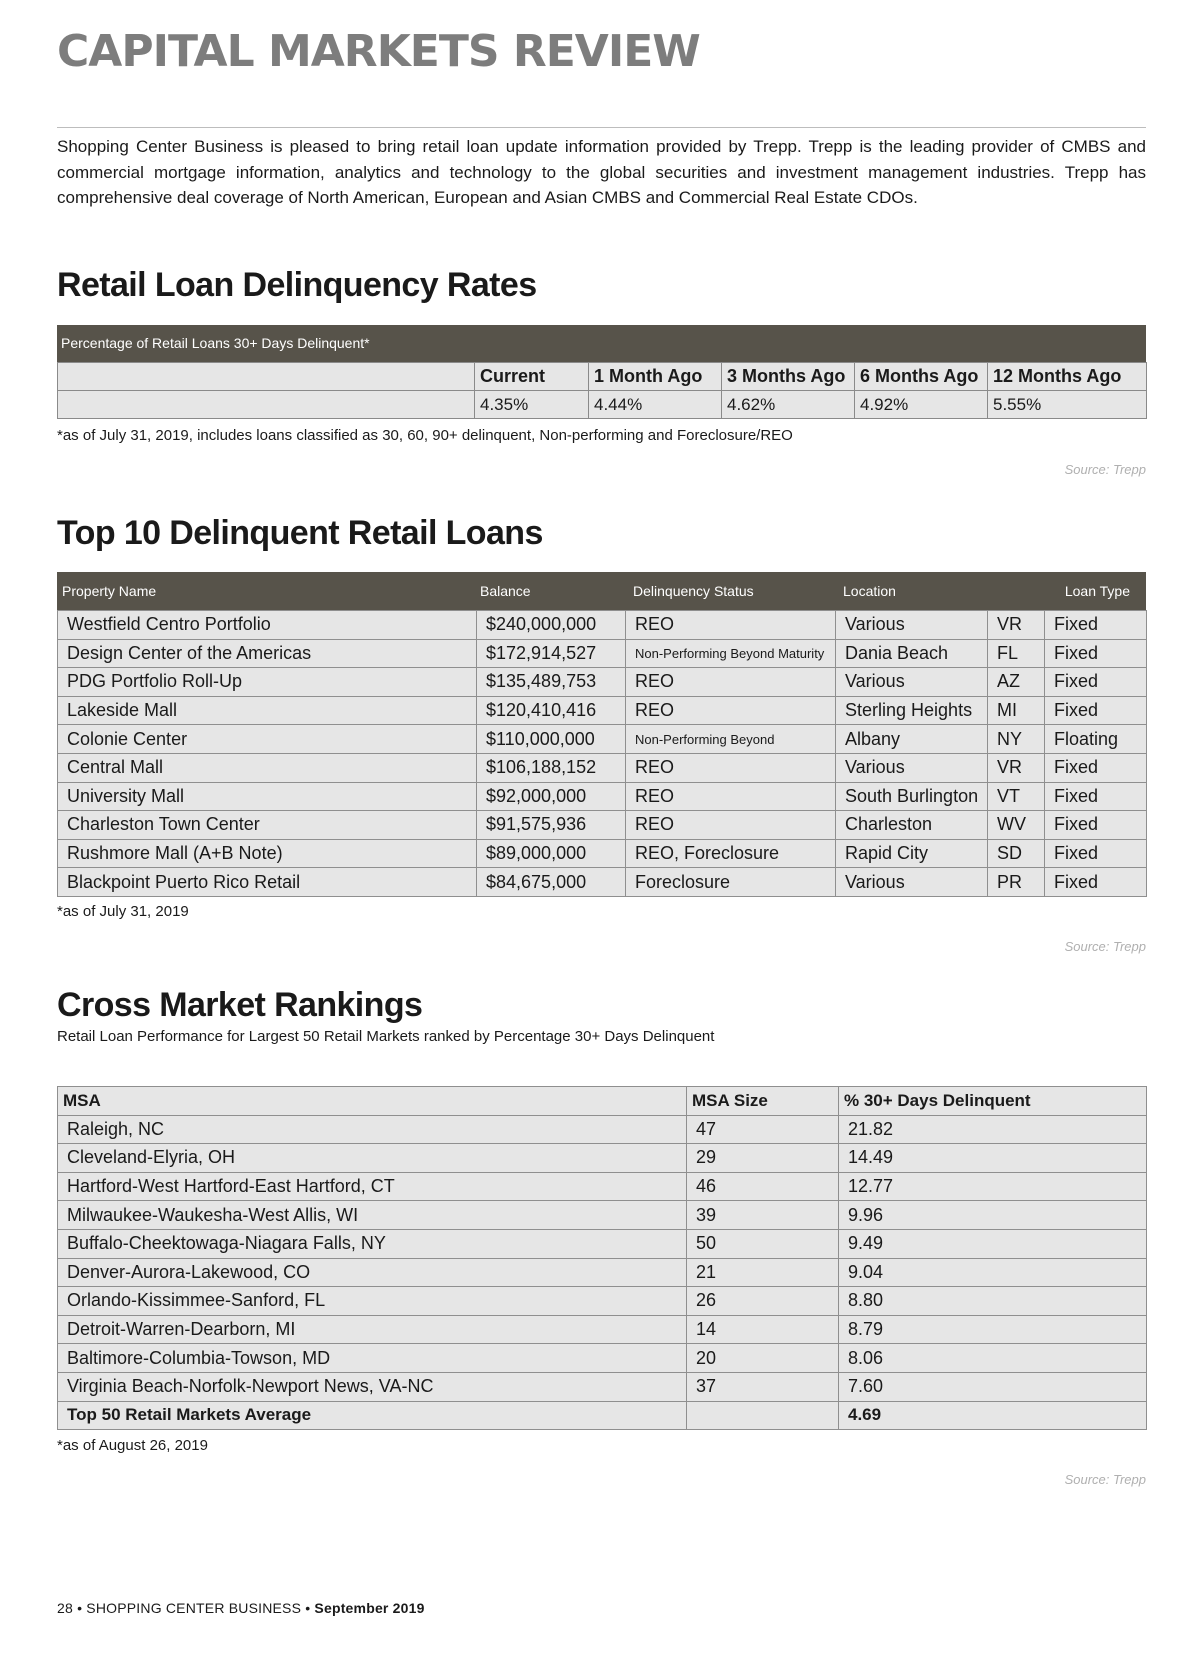  What do you see at coordinates (267, 653) in the screenshot?
I see `property-name-cell: Design Center of the Americas` at bounding box center [267, 653].